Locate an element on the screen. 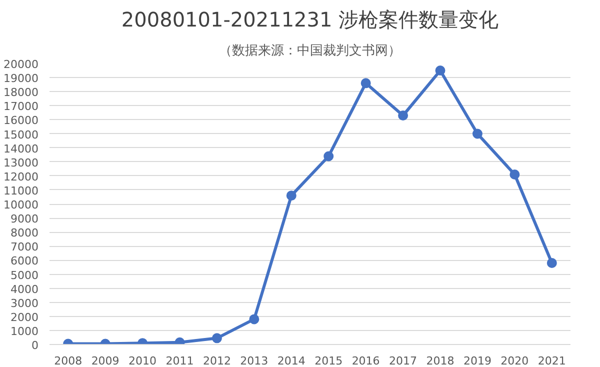 The height and width of the screenshot is (367, 600). y-tick-label: 16000 is located at coordinates (21, 121).